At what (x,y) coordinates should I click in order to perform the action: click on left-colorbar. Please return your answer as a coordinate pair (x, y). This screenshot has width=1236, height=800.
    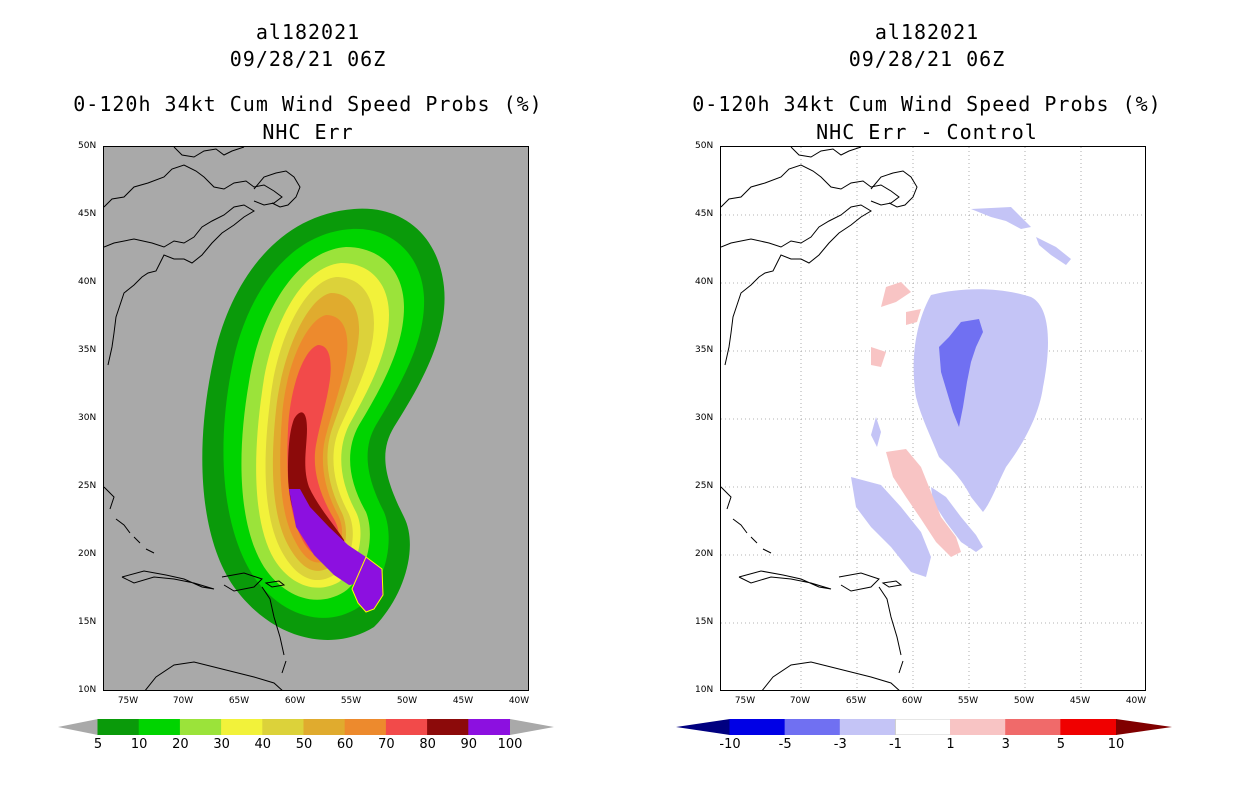
    Looking at the image, I should click on (306, 727).